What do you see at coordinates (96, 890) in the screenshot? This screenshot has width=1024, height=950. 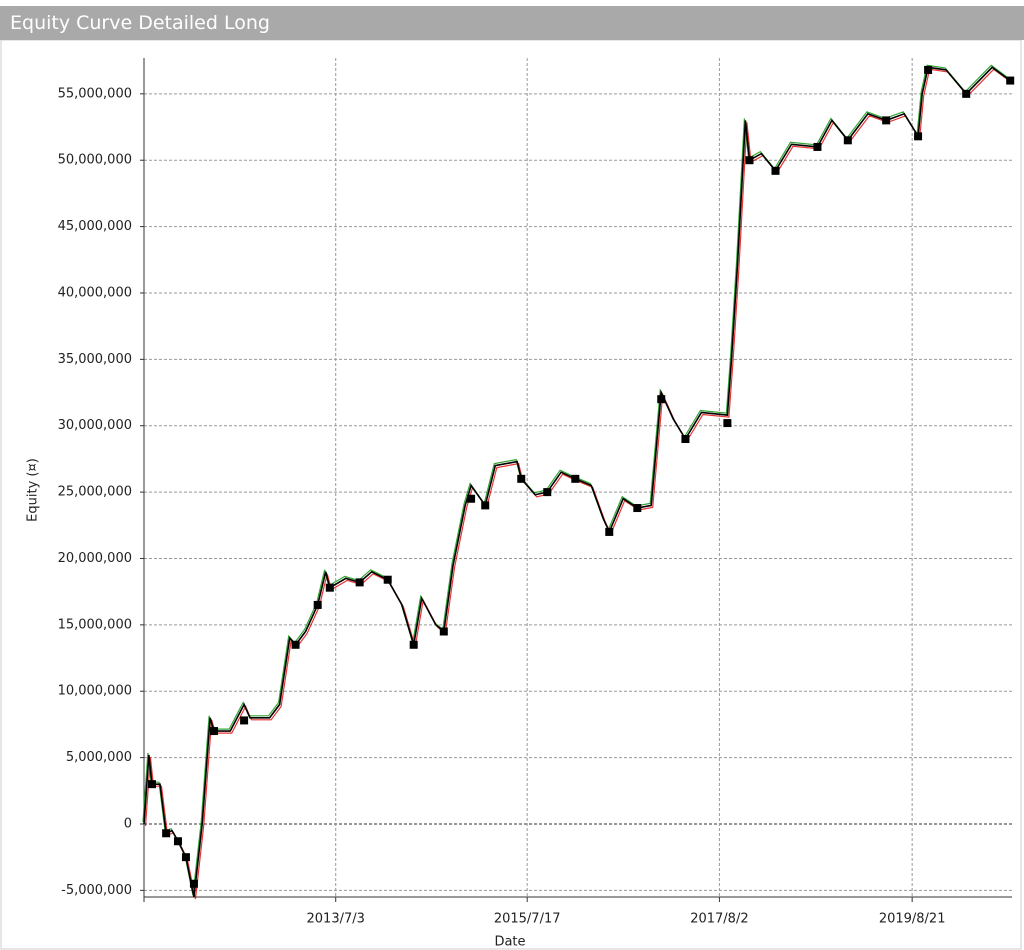 I see `y-tick-label: -5,000,000` at bounding box center [96, 890].